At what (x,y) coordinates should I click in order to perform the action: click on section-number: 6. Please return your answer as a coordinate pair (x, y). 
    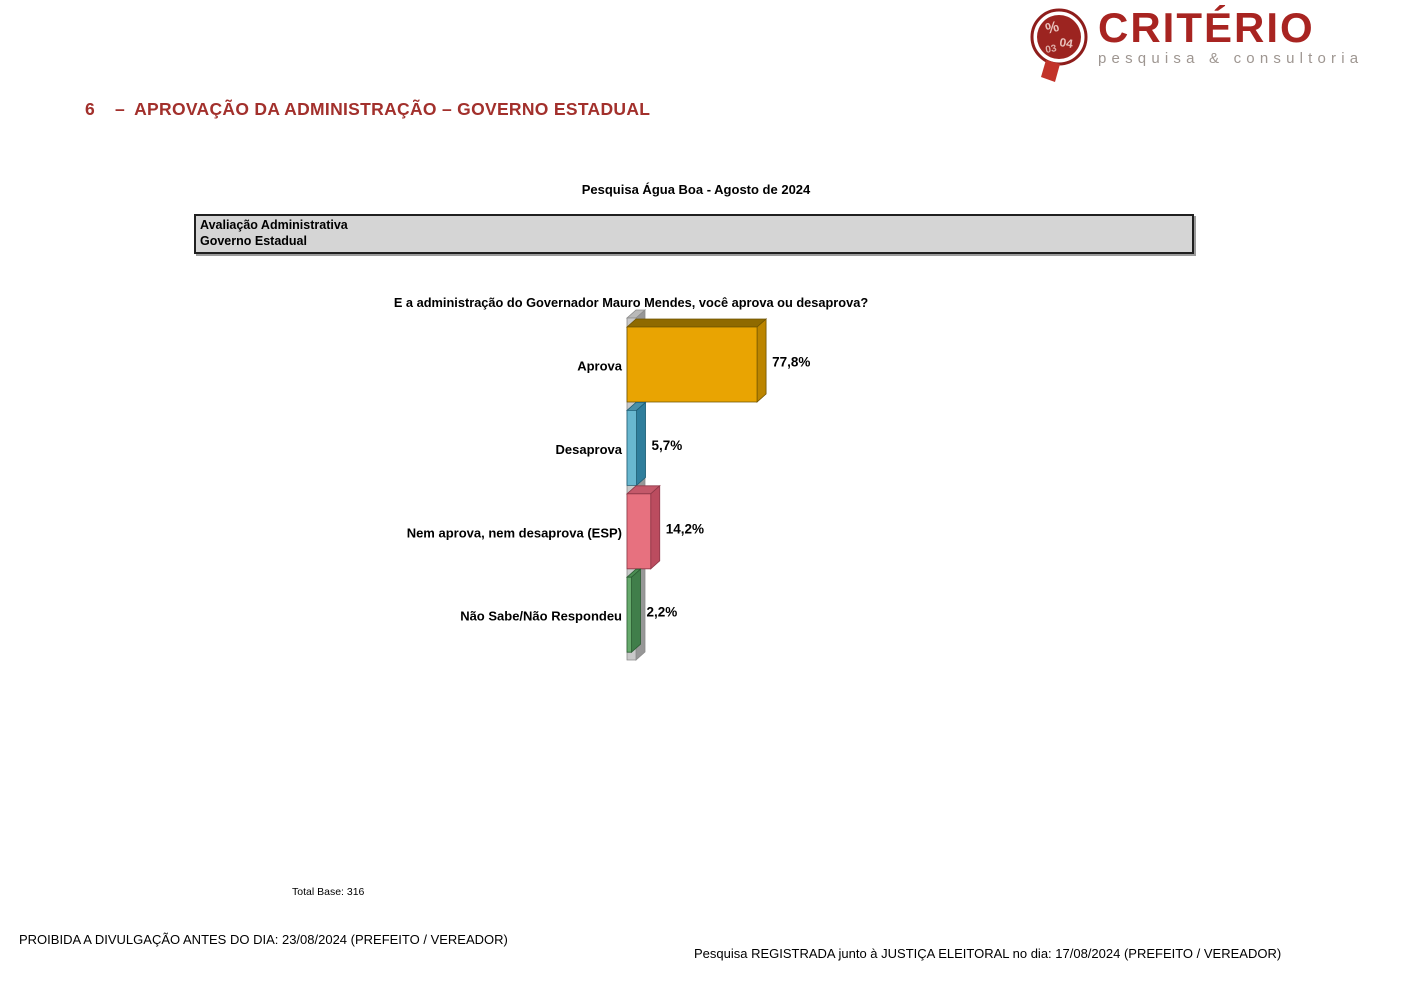
    Looking at the image, I should click on (90, 109).